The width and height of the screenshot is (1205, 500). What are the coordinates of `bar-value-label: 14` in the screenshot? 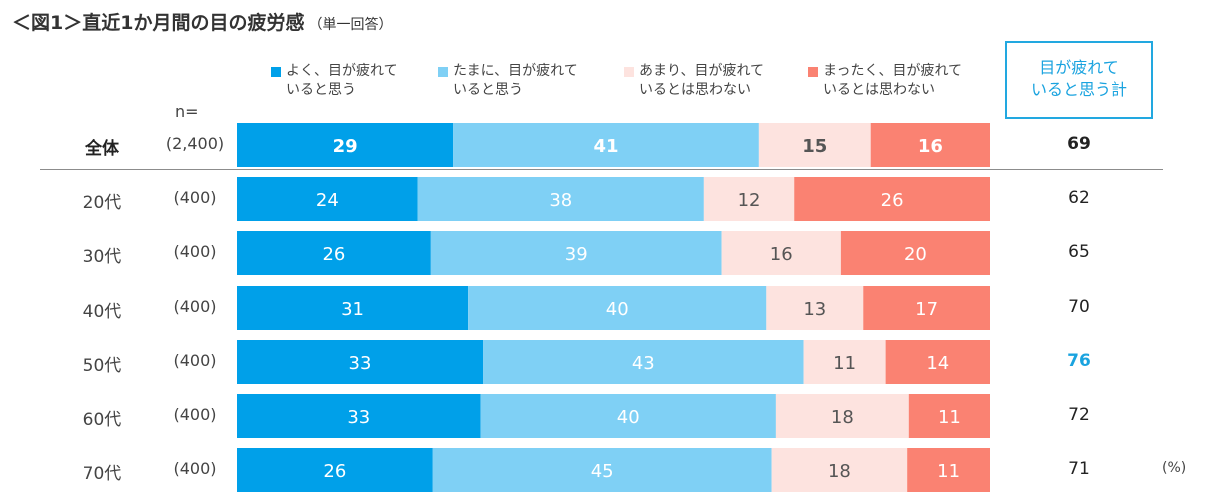 It's located at (937, 363).